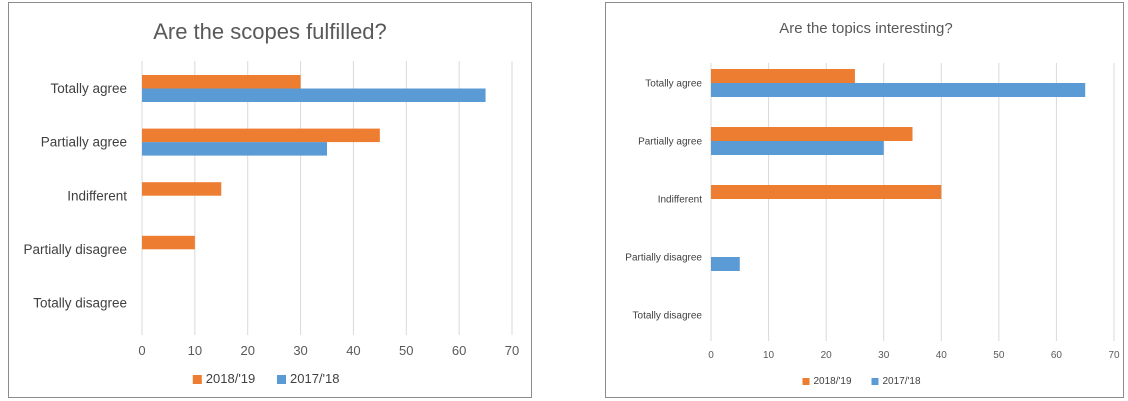  I want to click on chart-title: Are the topics interesting?, so click(865, 28).